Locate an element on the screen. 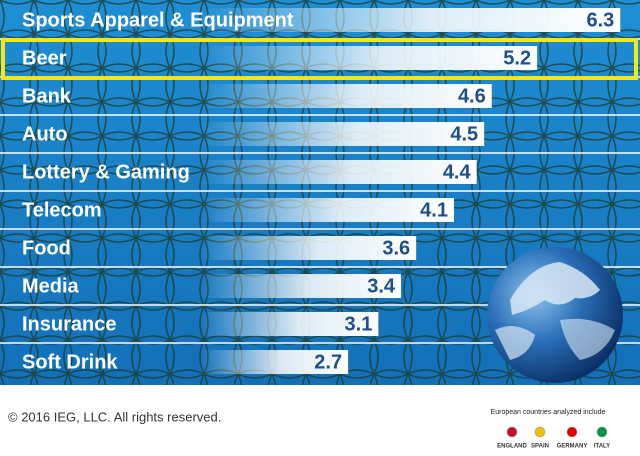 The image size is (640, 456). category-label: Insurance is located at coordinates (69, 324).